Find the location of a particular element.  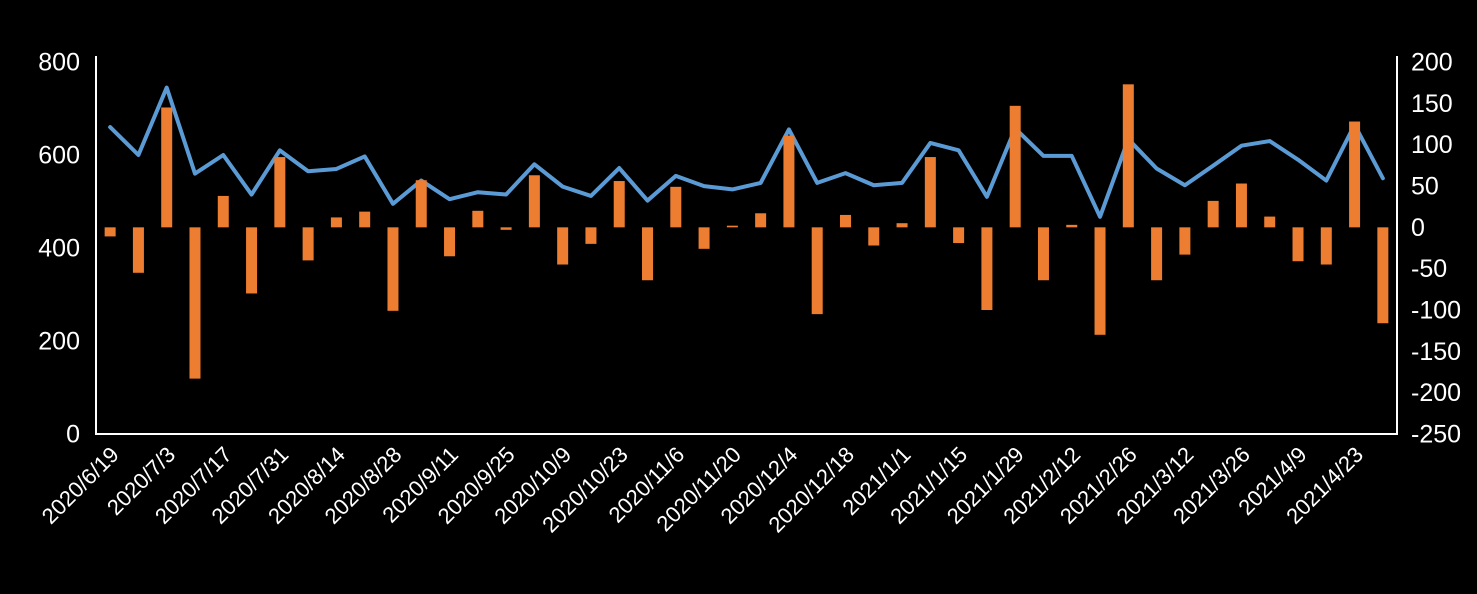

right-axis-tick-label: 0 is located at coordinates (1418, 228).